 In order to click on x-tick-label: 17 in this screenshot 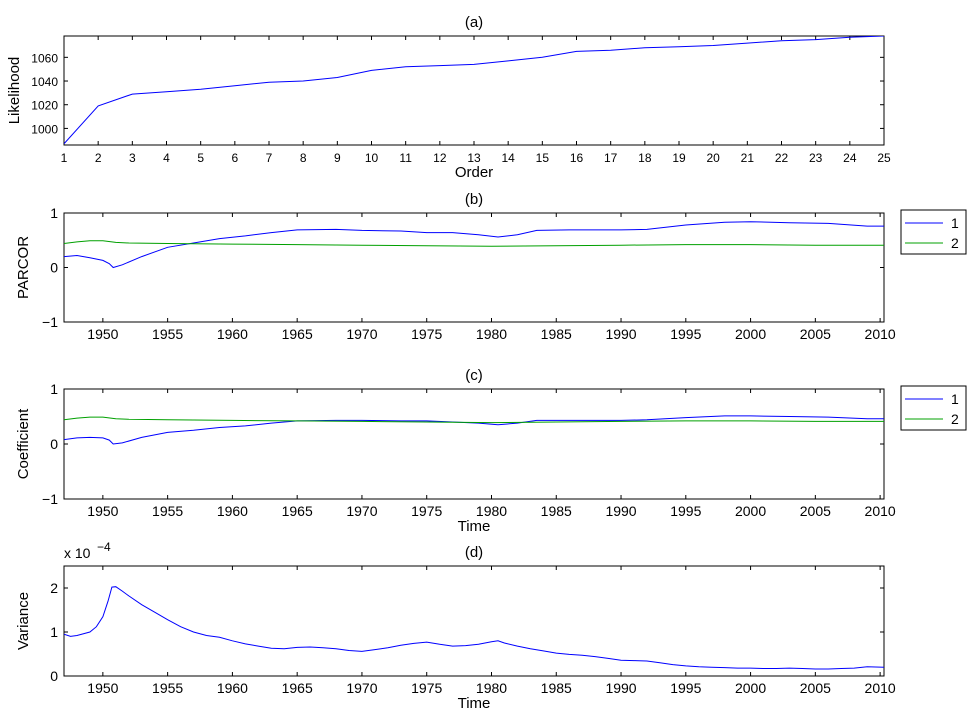, I will do `click(611, 158)`.